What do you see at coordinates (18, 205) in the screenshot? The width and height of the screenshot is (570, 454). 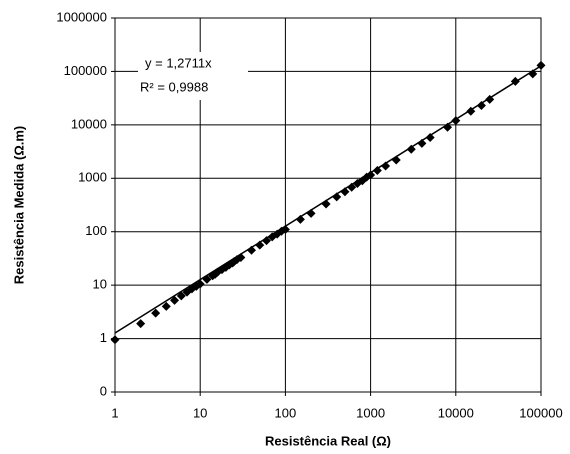 I see `y-axis-title: Resistência Medida (Ω.m)` at bounding box center [18, 205].